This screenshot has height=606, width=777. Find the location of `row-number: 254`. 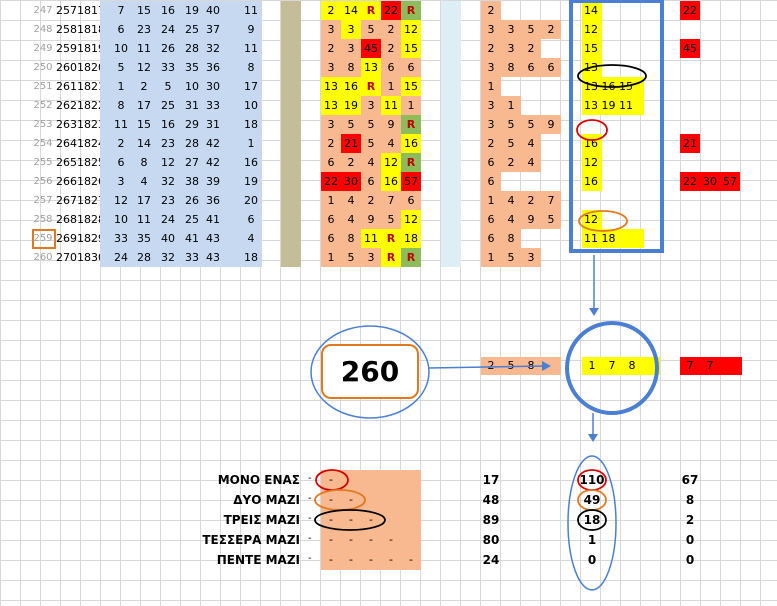

row-number: 254 is located at coordinates (43, 143).